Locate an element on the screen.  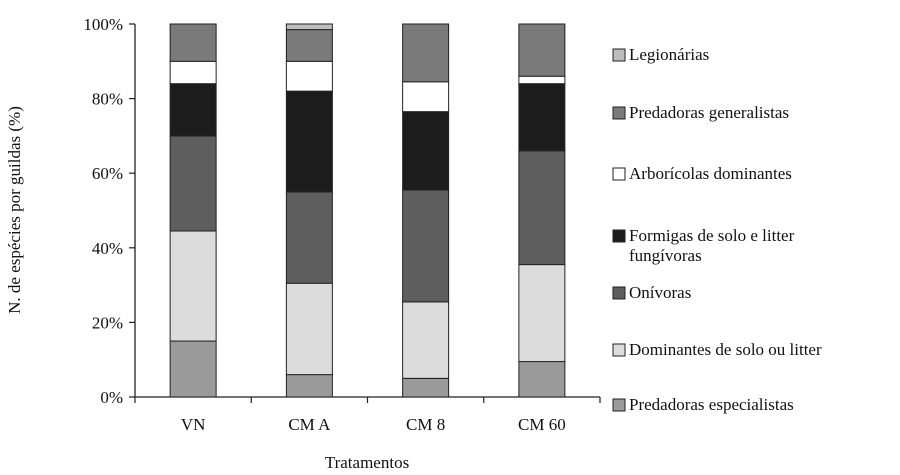
legend-label: Dominantes de solo ou litter is located at coordinates (725, 349).